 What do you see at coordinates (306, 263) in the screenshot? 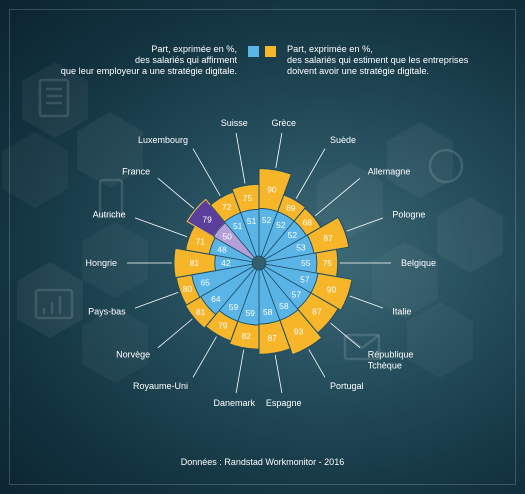
I see `inner-value-label: 55` at bounding box center [306, 263].